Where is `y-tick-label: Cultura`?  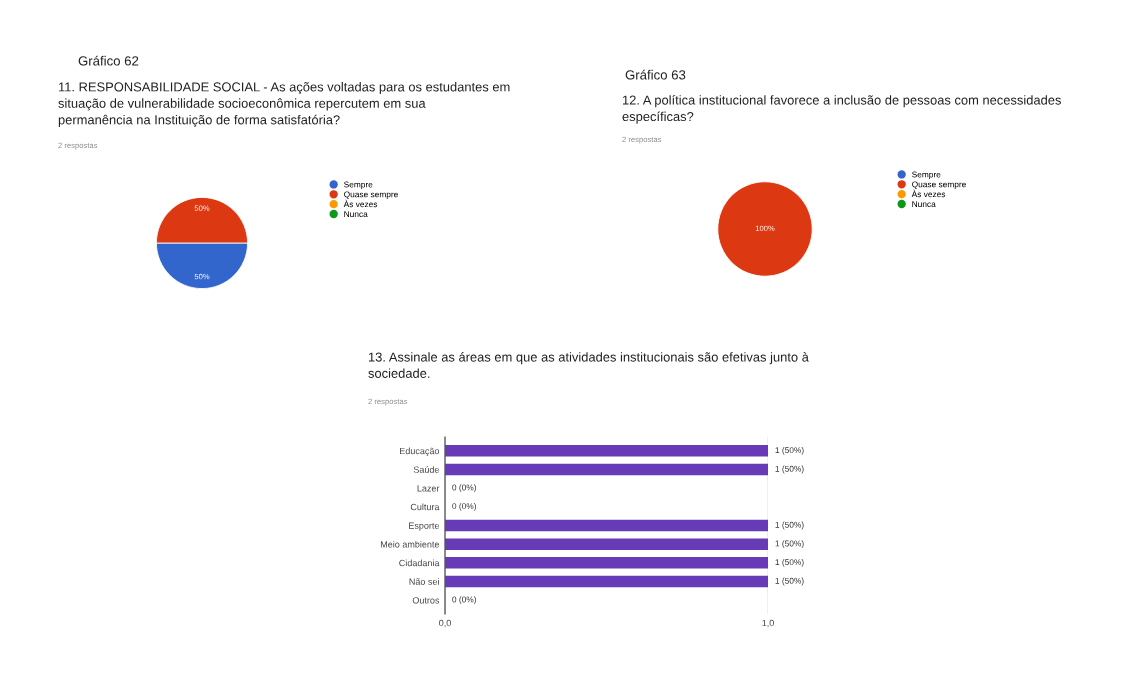
y-tick-label: Cultura is located at coordinates (425, 507).